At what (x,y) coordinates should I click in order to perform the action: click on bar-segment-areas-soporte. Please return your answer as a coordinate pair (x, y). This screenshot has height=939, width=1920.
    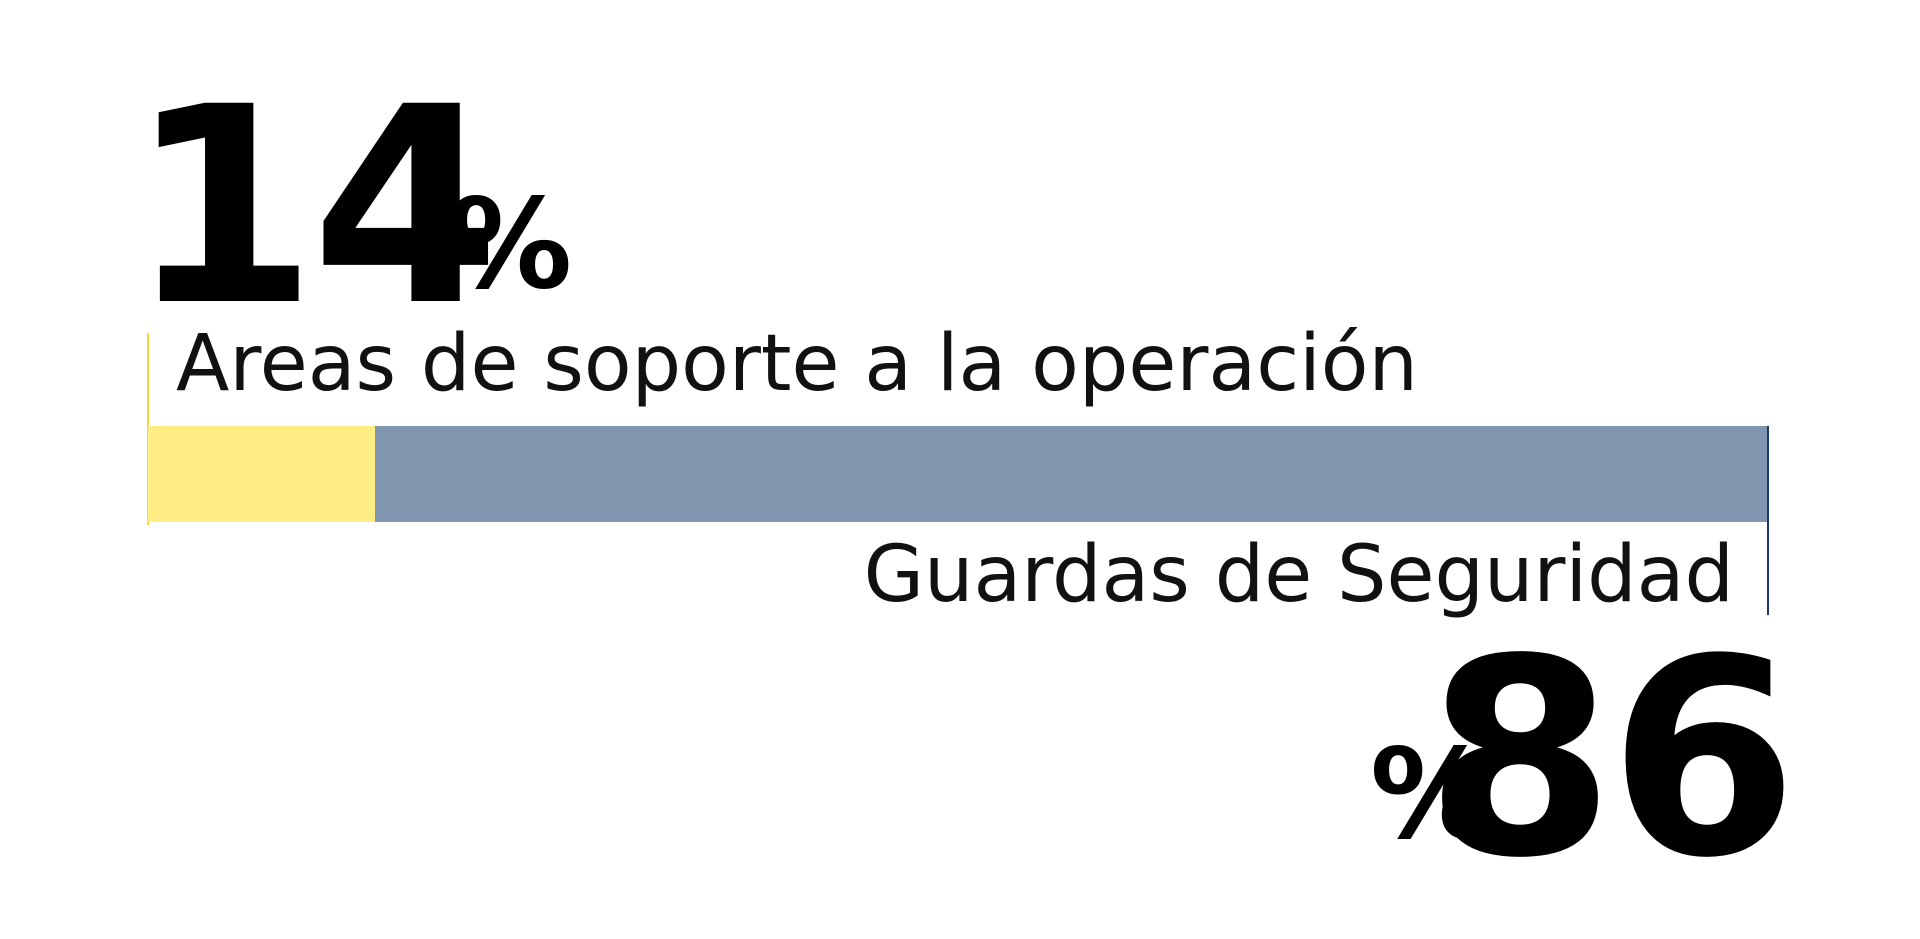
    Looking at the image, I should click on (261, 474).